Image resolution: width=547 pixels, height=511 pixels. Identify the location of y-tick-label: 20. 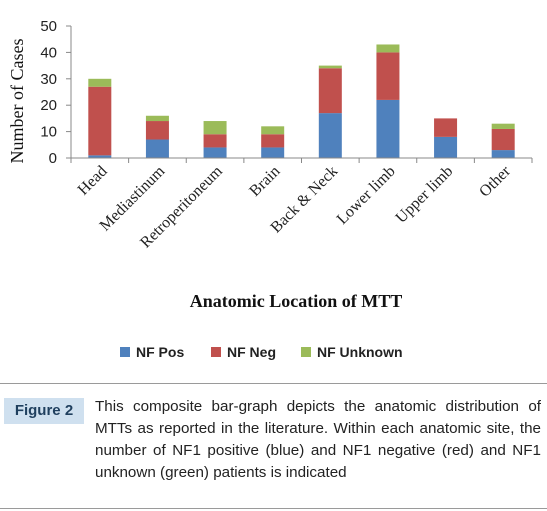
(48, 105).